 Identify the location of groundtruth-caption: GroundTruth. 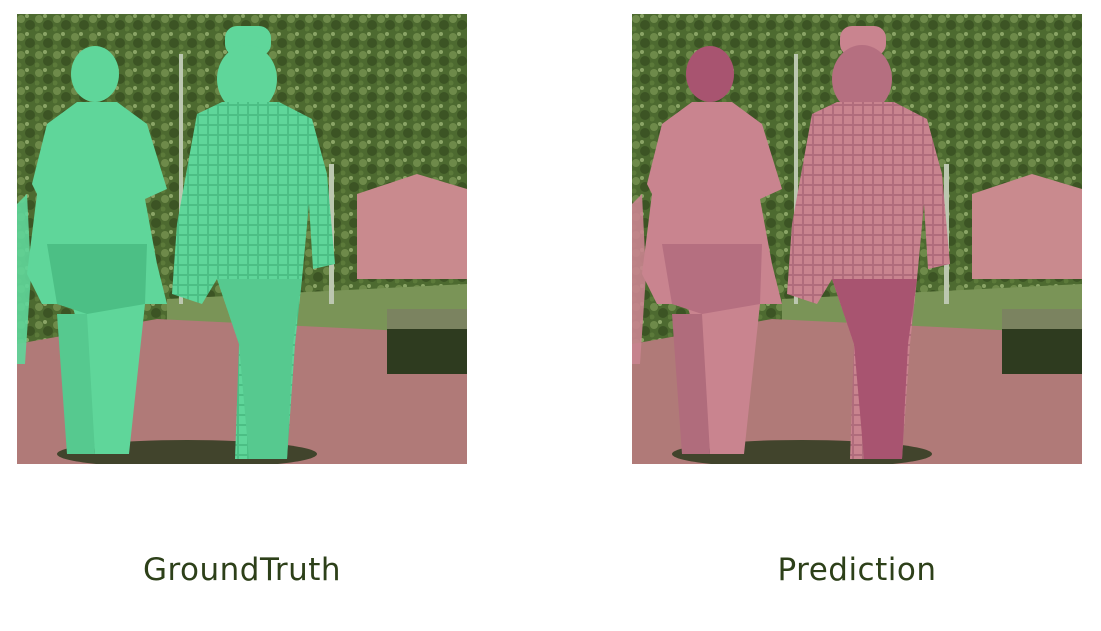
(242, 570).